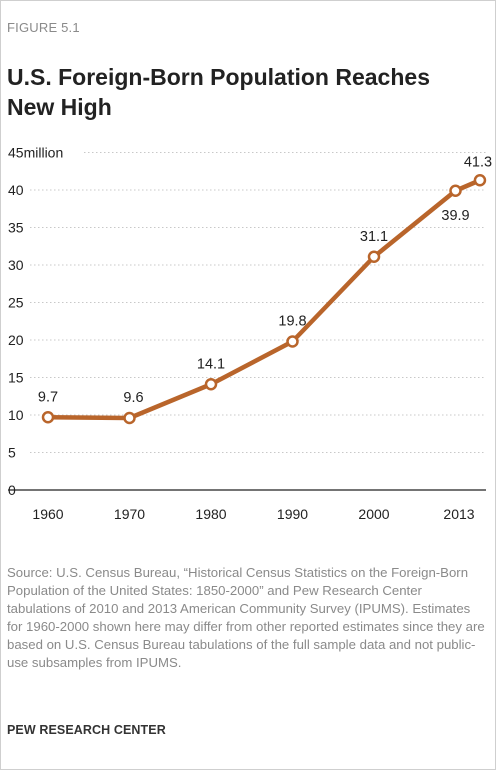 Image resolution: width=496 pixels, height=770 pixels. I want to click on y-tick-label: 5, so click(12, 453).